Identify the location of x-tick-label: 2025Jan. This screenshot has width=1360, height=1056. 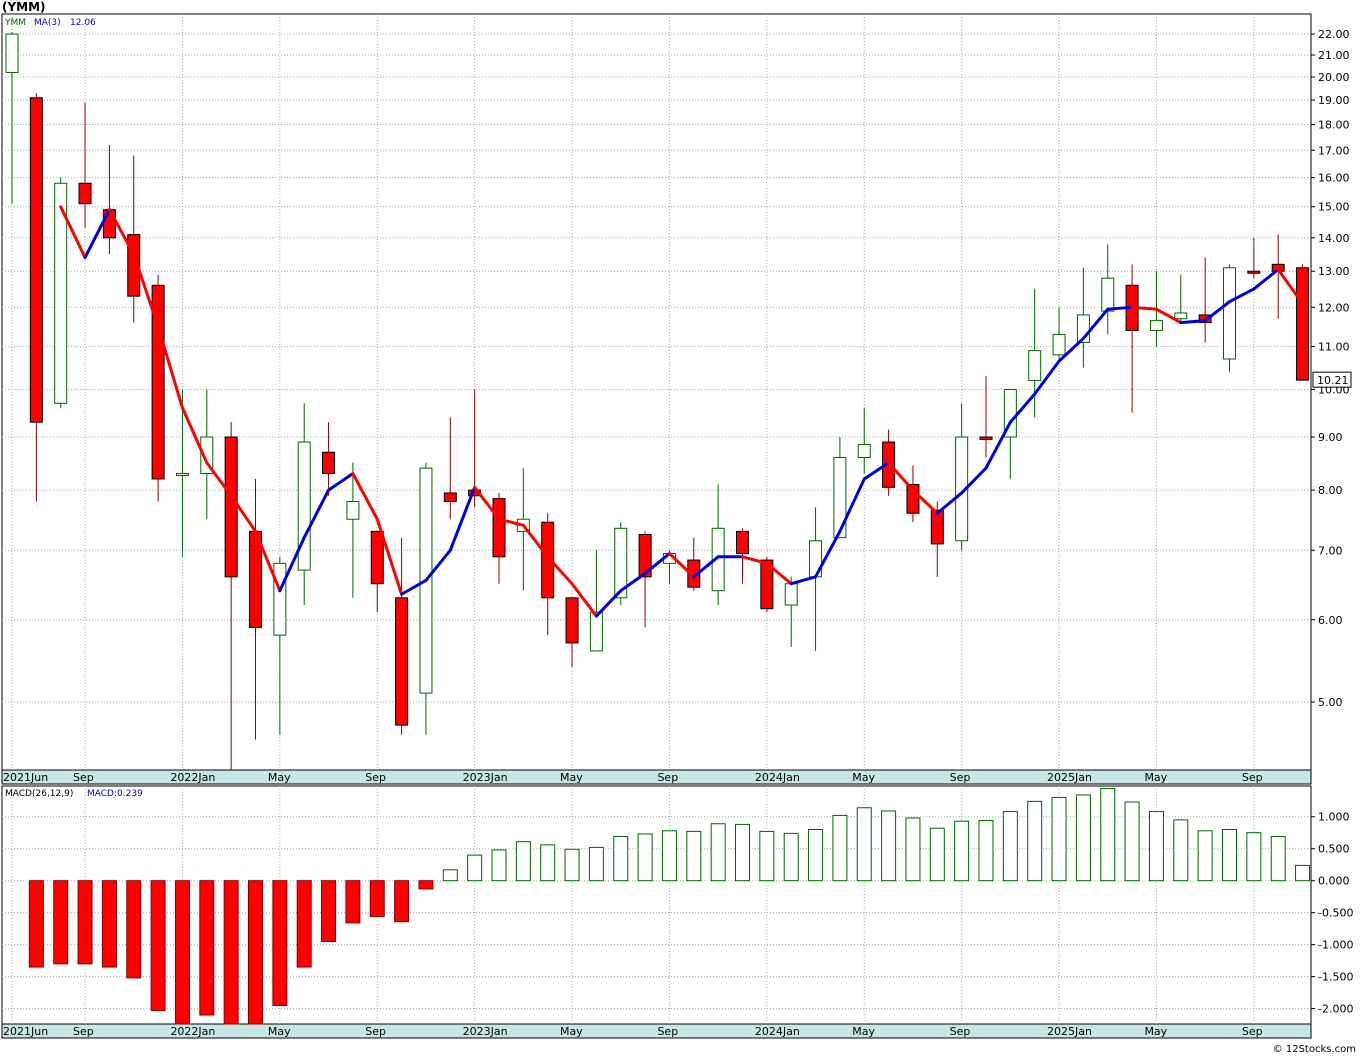
(1069, 777).